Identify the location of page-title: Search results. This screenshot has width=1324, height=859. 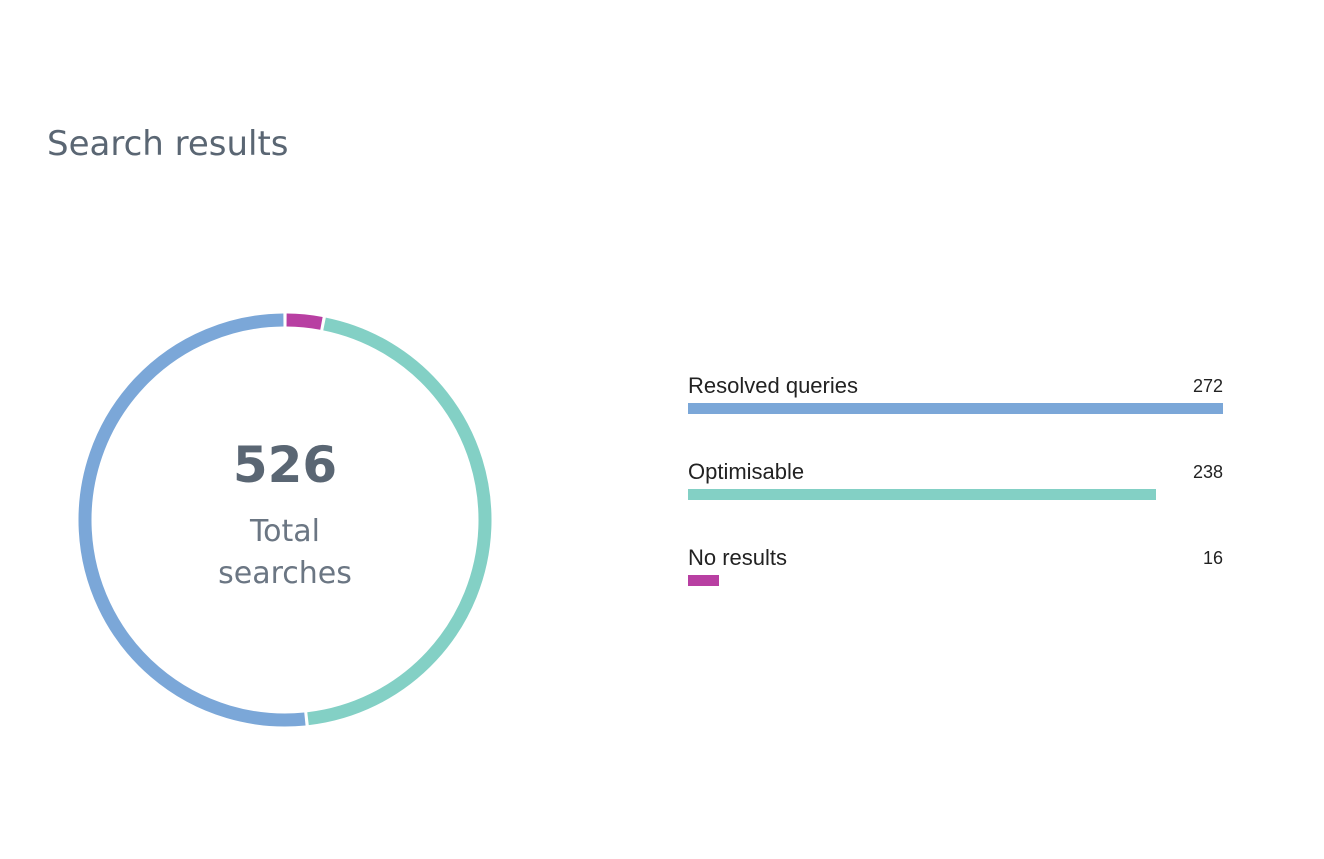
(168, 144).